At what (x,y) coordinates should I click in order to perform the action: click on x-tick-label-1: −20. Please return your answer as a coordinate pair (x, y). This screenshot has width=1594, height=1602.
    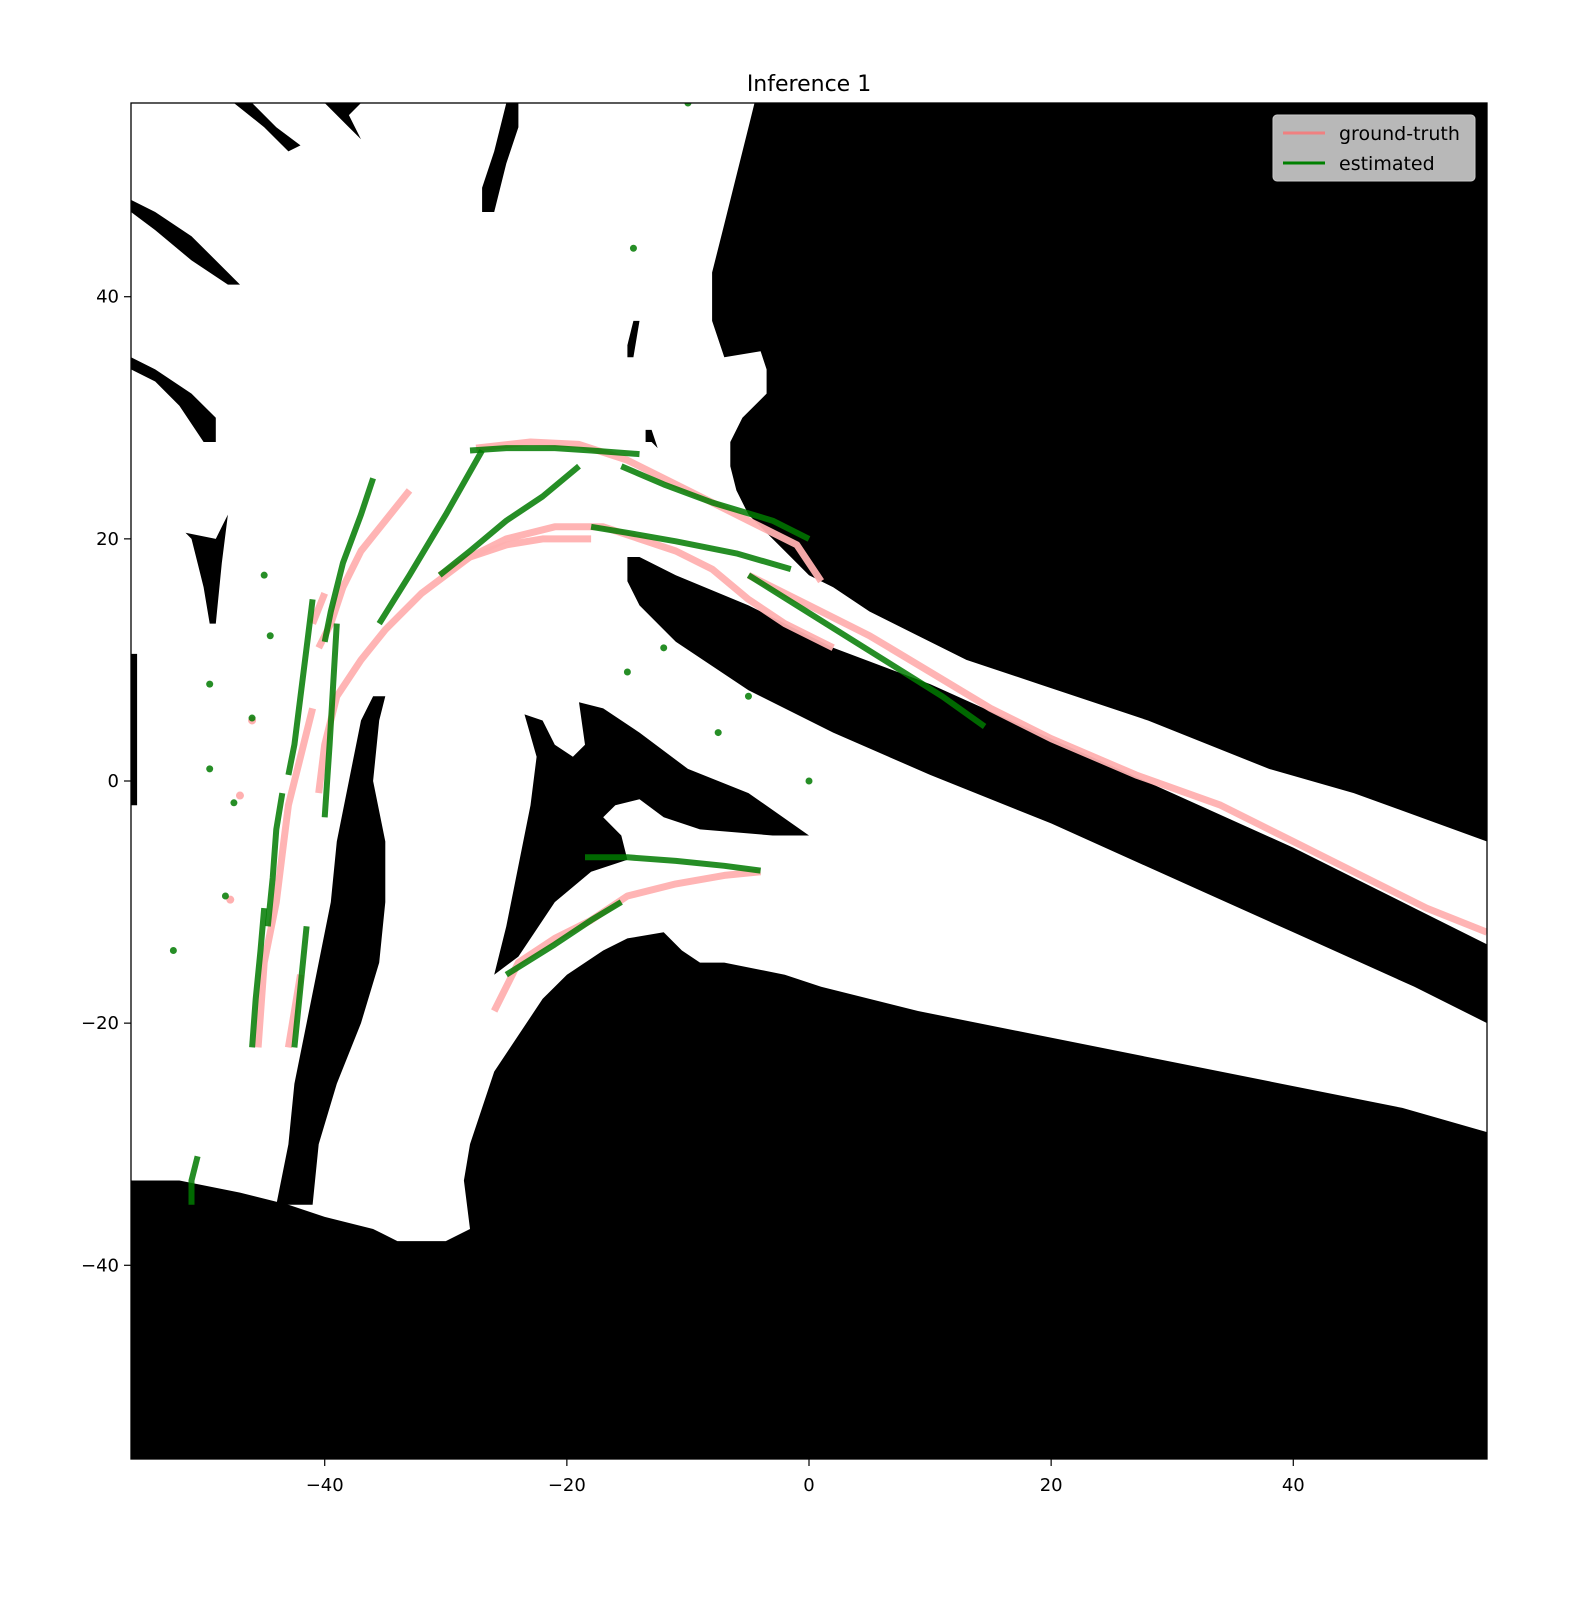
    Looking at the image, I should click on (567, 1485).